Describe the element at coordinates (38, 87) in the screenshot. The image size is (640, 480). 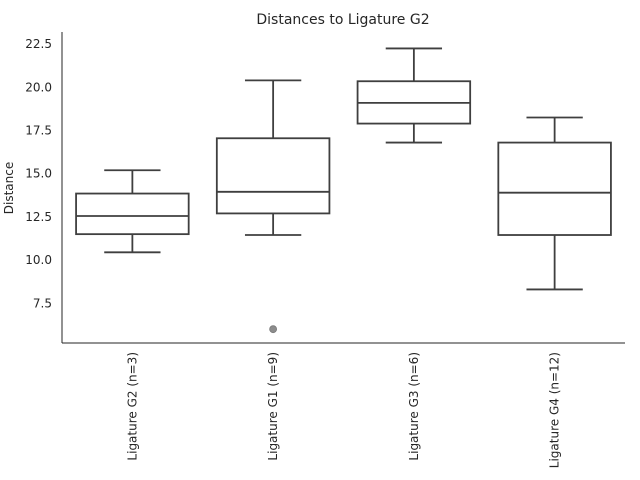
I see `y-tick-label: 20.0` at that location.